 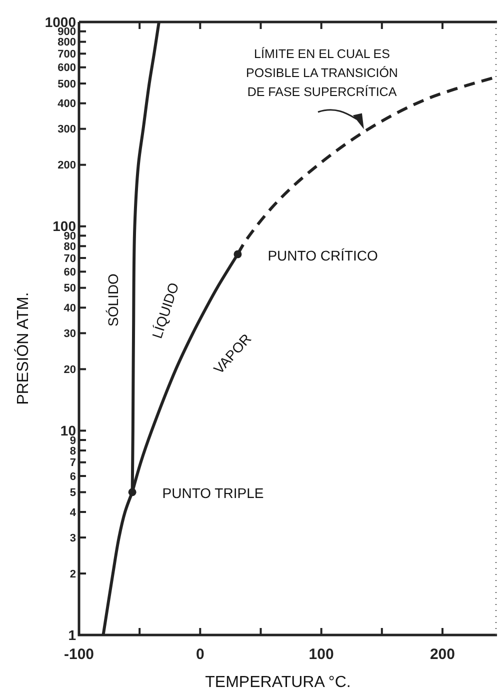 I want to click on y-tick-label: 80, so click(x=70, y=246).